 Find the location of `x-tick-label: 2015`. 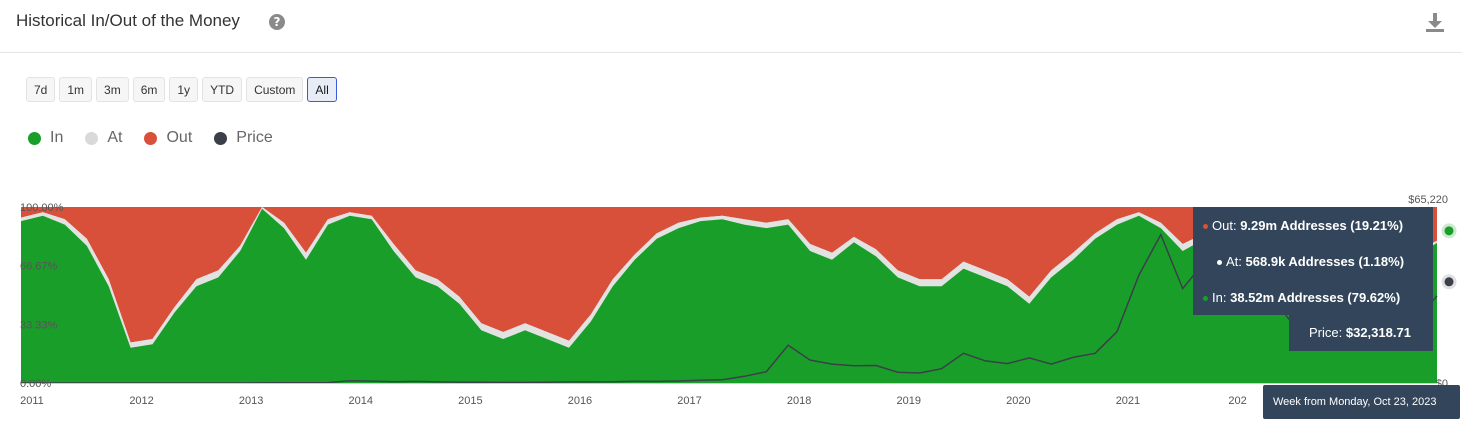

x-tick-label: 2015 is located at coordinates (470, 401).